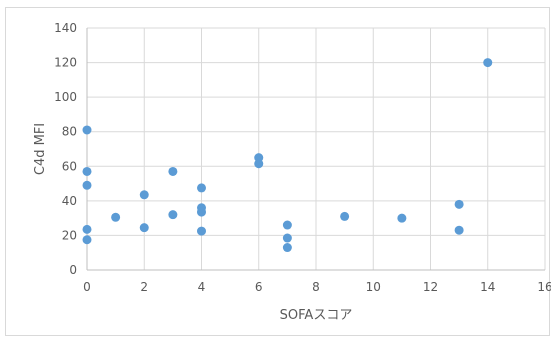 This screenshot has height=339, width=555. Describe the element at coordinates (65, 97) in the screenshot. I see `y-tick-label: 100` at that location.